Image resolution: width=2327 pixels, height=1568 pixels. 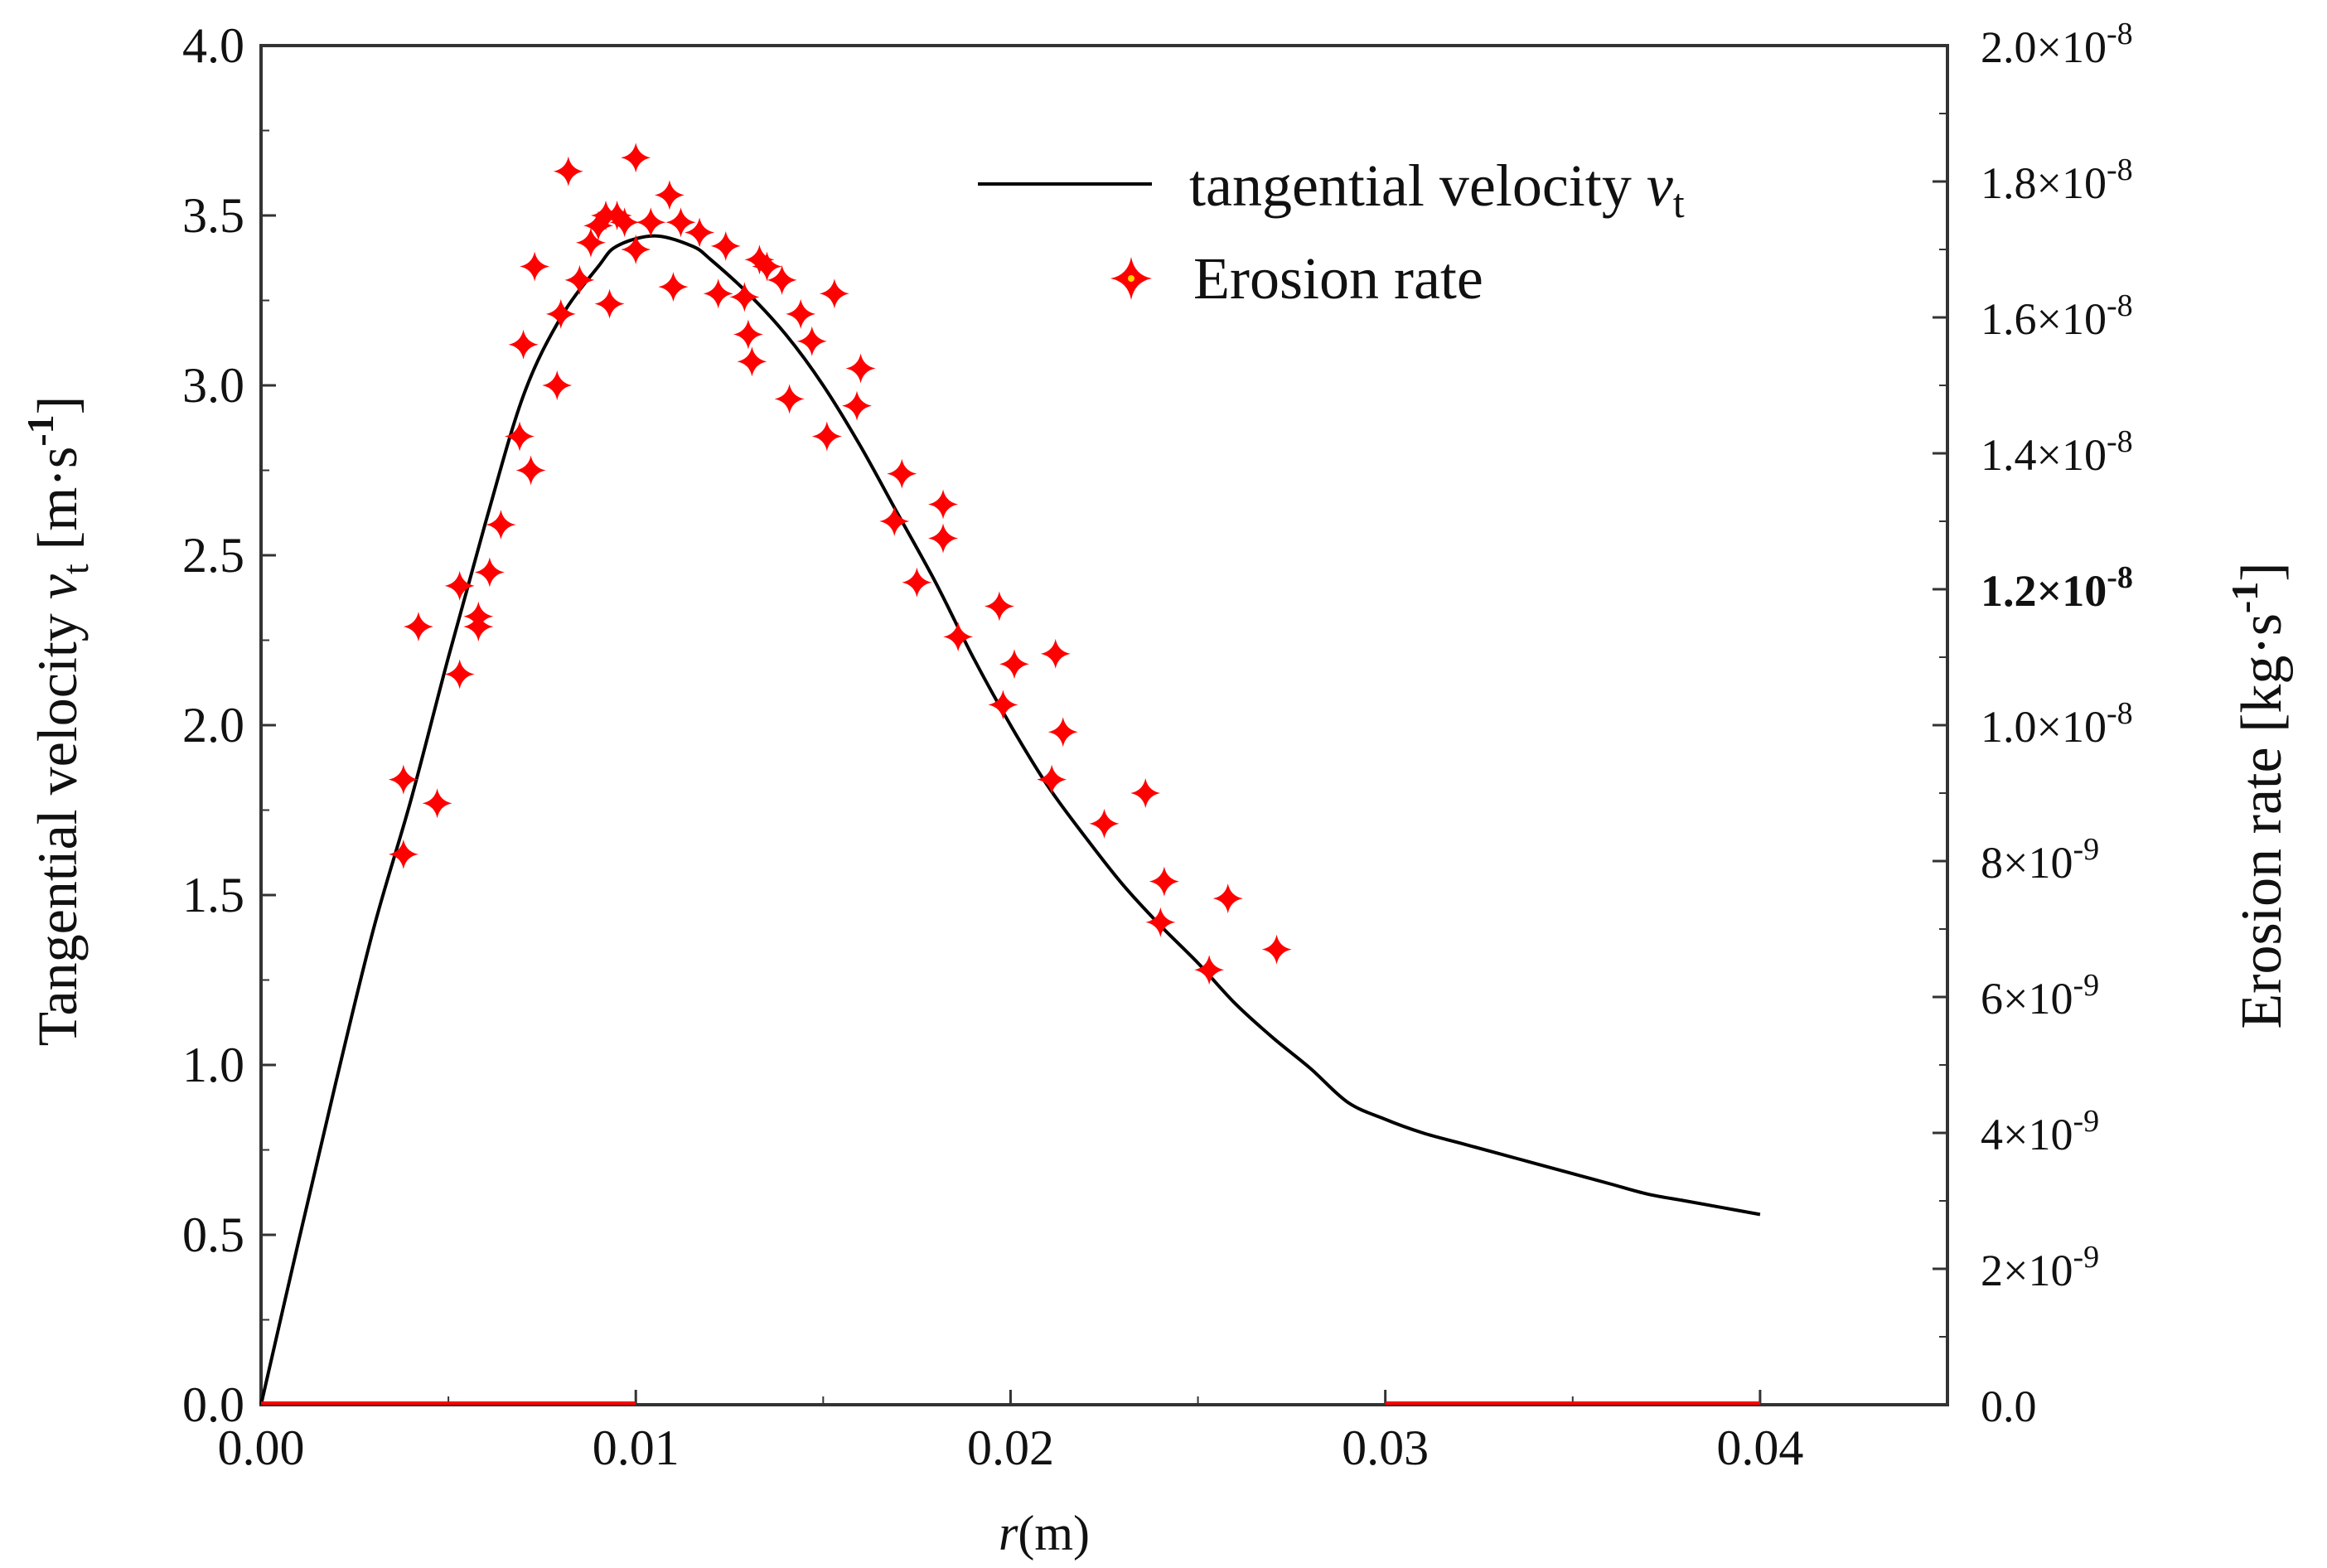 I want to click on y-left-tick-label: 1.0, so click(x=213, y=1065).